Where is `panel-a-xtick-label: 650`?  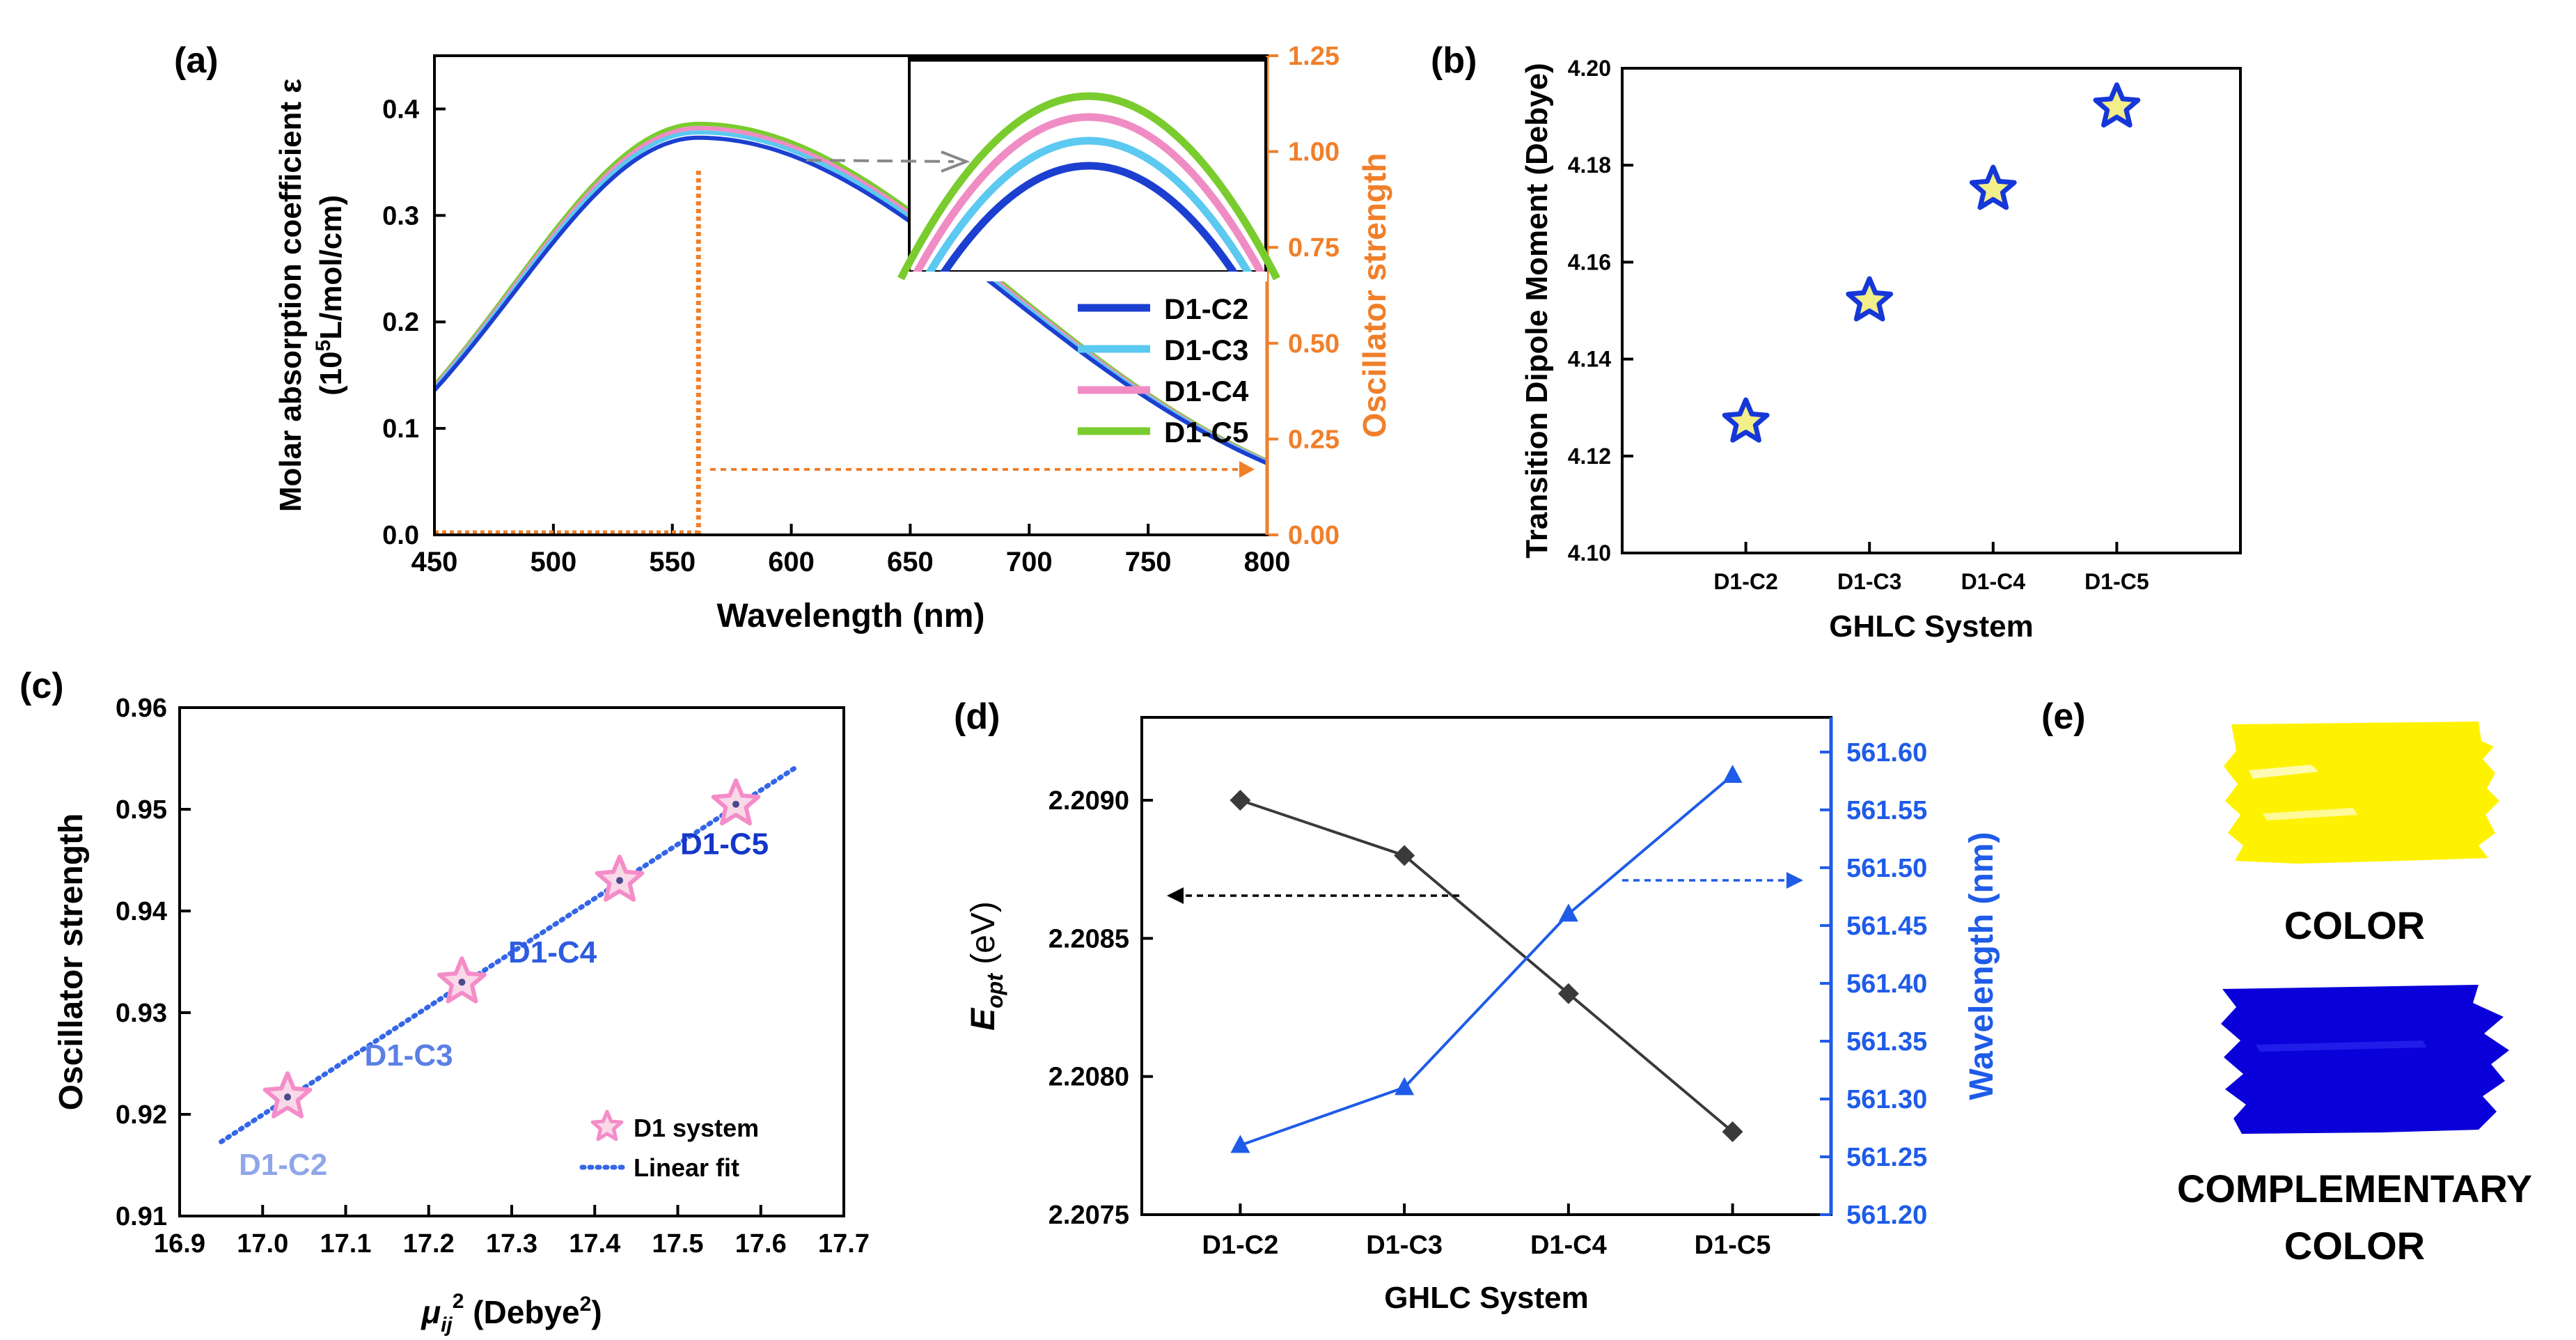
panel-a-xtick-label: 650 is located at coordinates (910, 562).